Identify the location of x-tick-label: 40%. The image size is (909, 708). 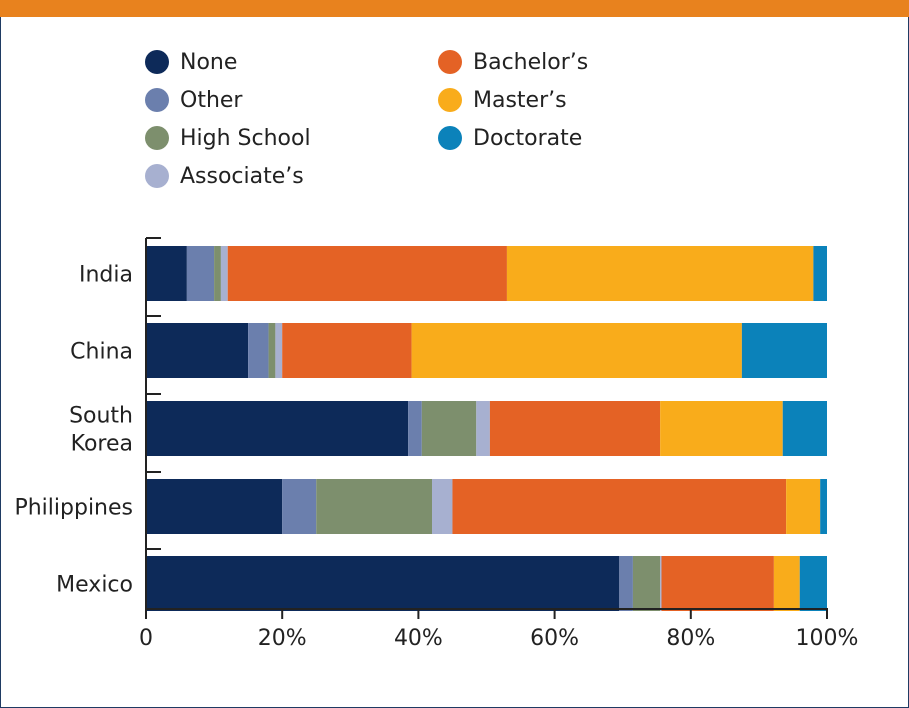
(418, 638).